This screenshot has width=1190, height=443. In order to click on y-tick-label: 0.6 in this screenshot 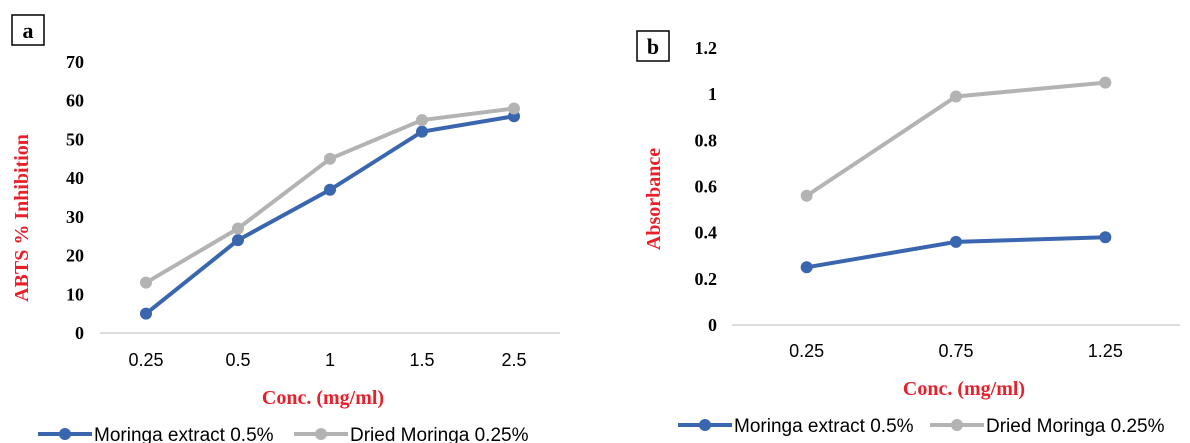, I will do `click(706, 187)`.